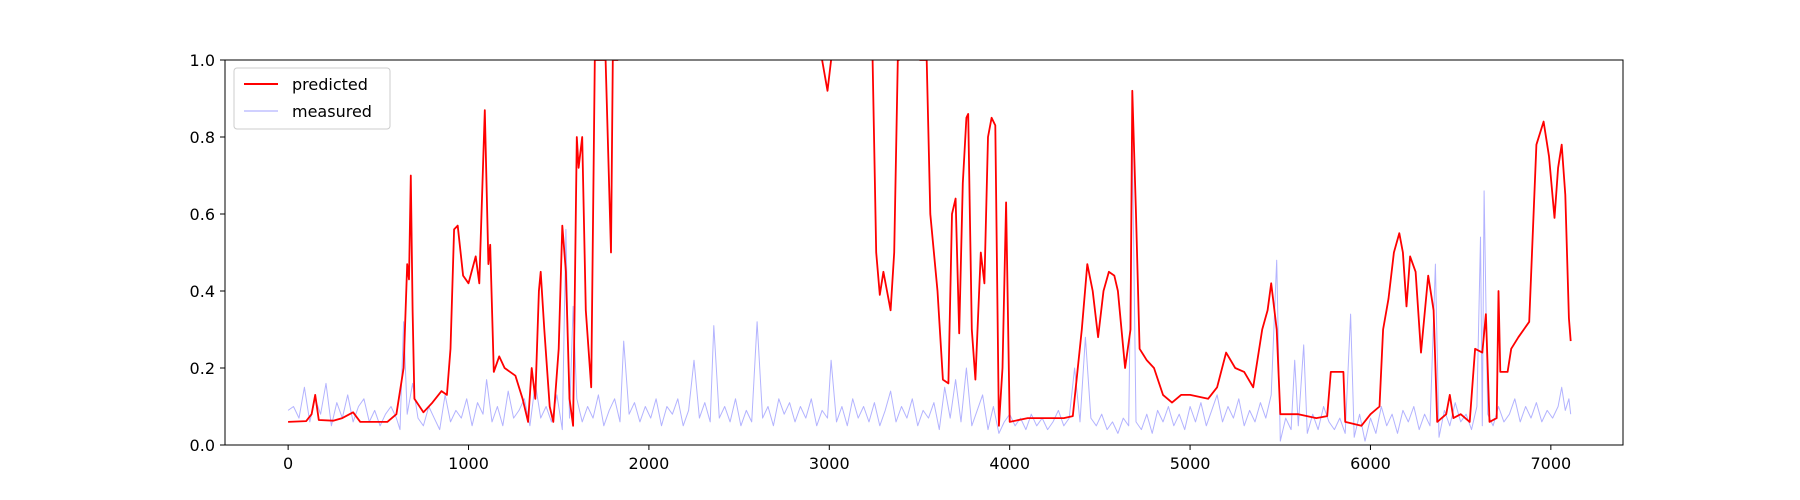 The image size is (1800, 500). What do you see at coordinates (202, 137) in the screenshot?
I see `y-tick-label: 0.8` at bounding box center [202, 137].